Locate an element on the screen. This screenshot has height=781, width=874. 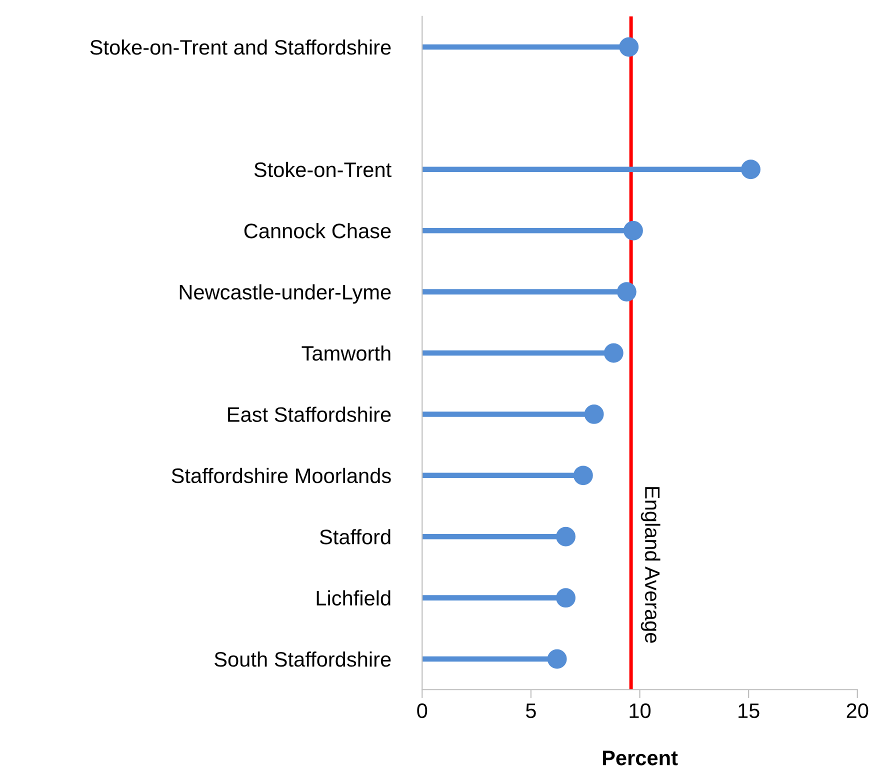
y-tick-label: Newcastle-under-Lyme is located at coordinates (285, 294).